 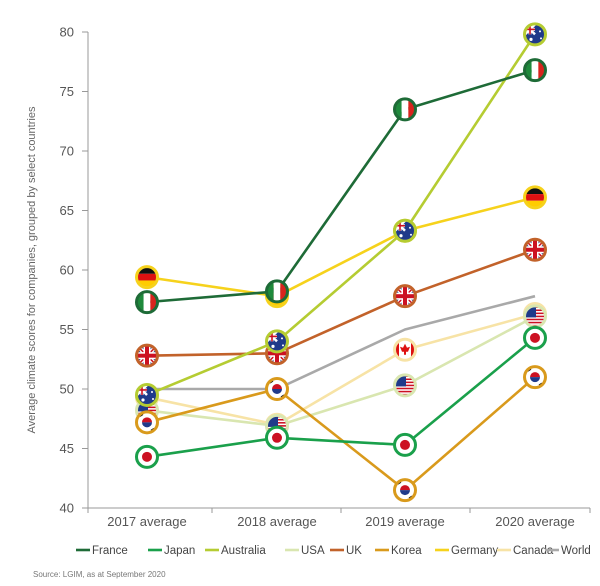 I want to click on legend-label: Canada, so click(x=533, y=551).